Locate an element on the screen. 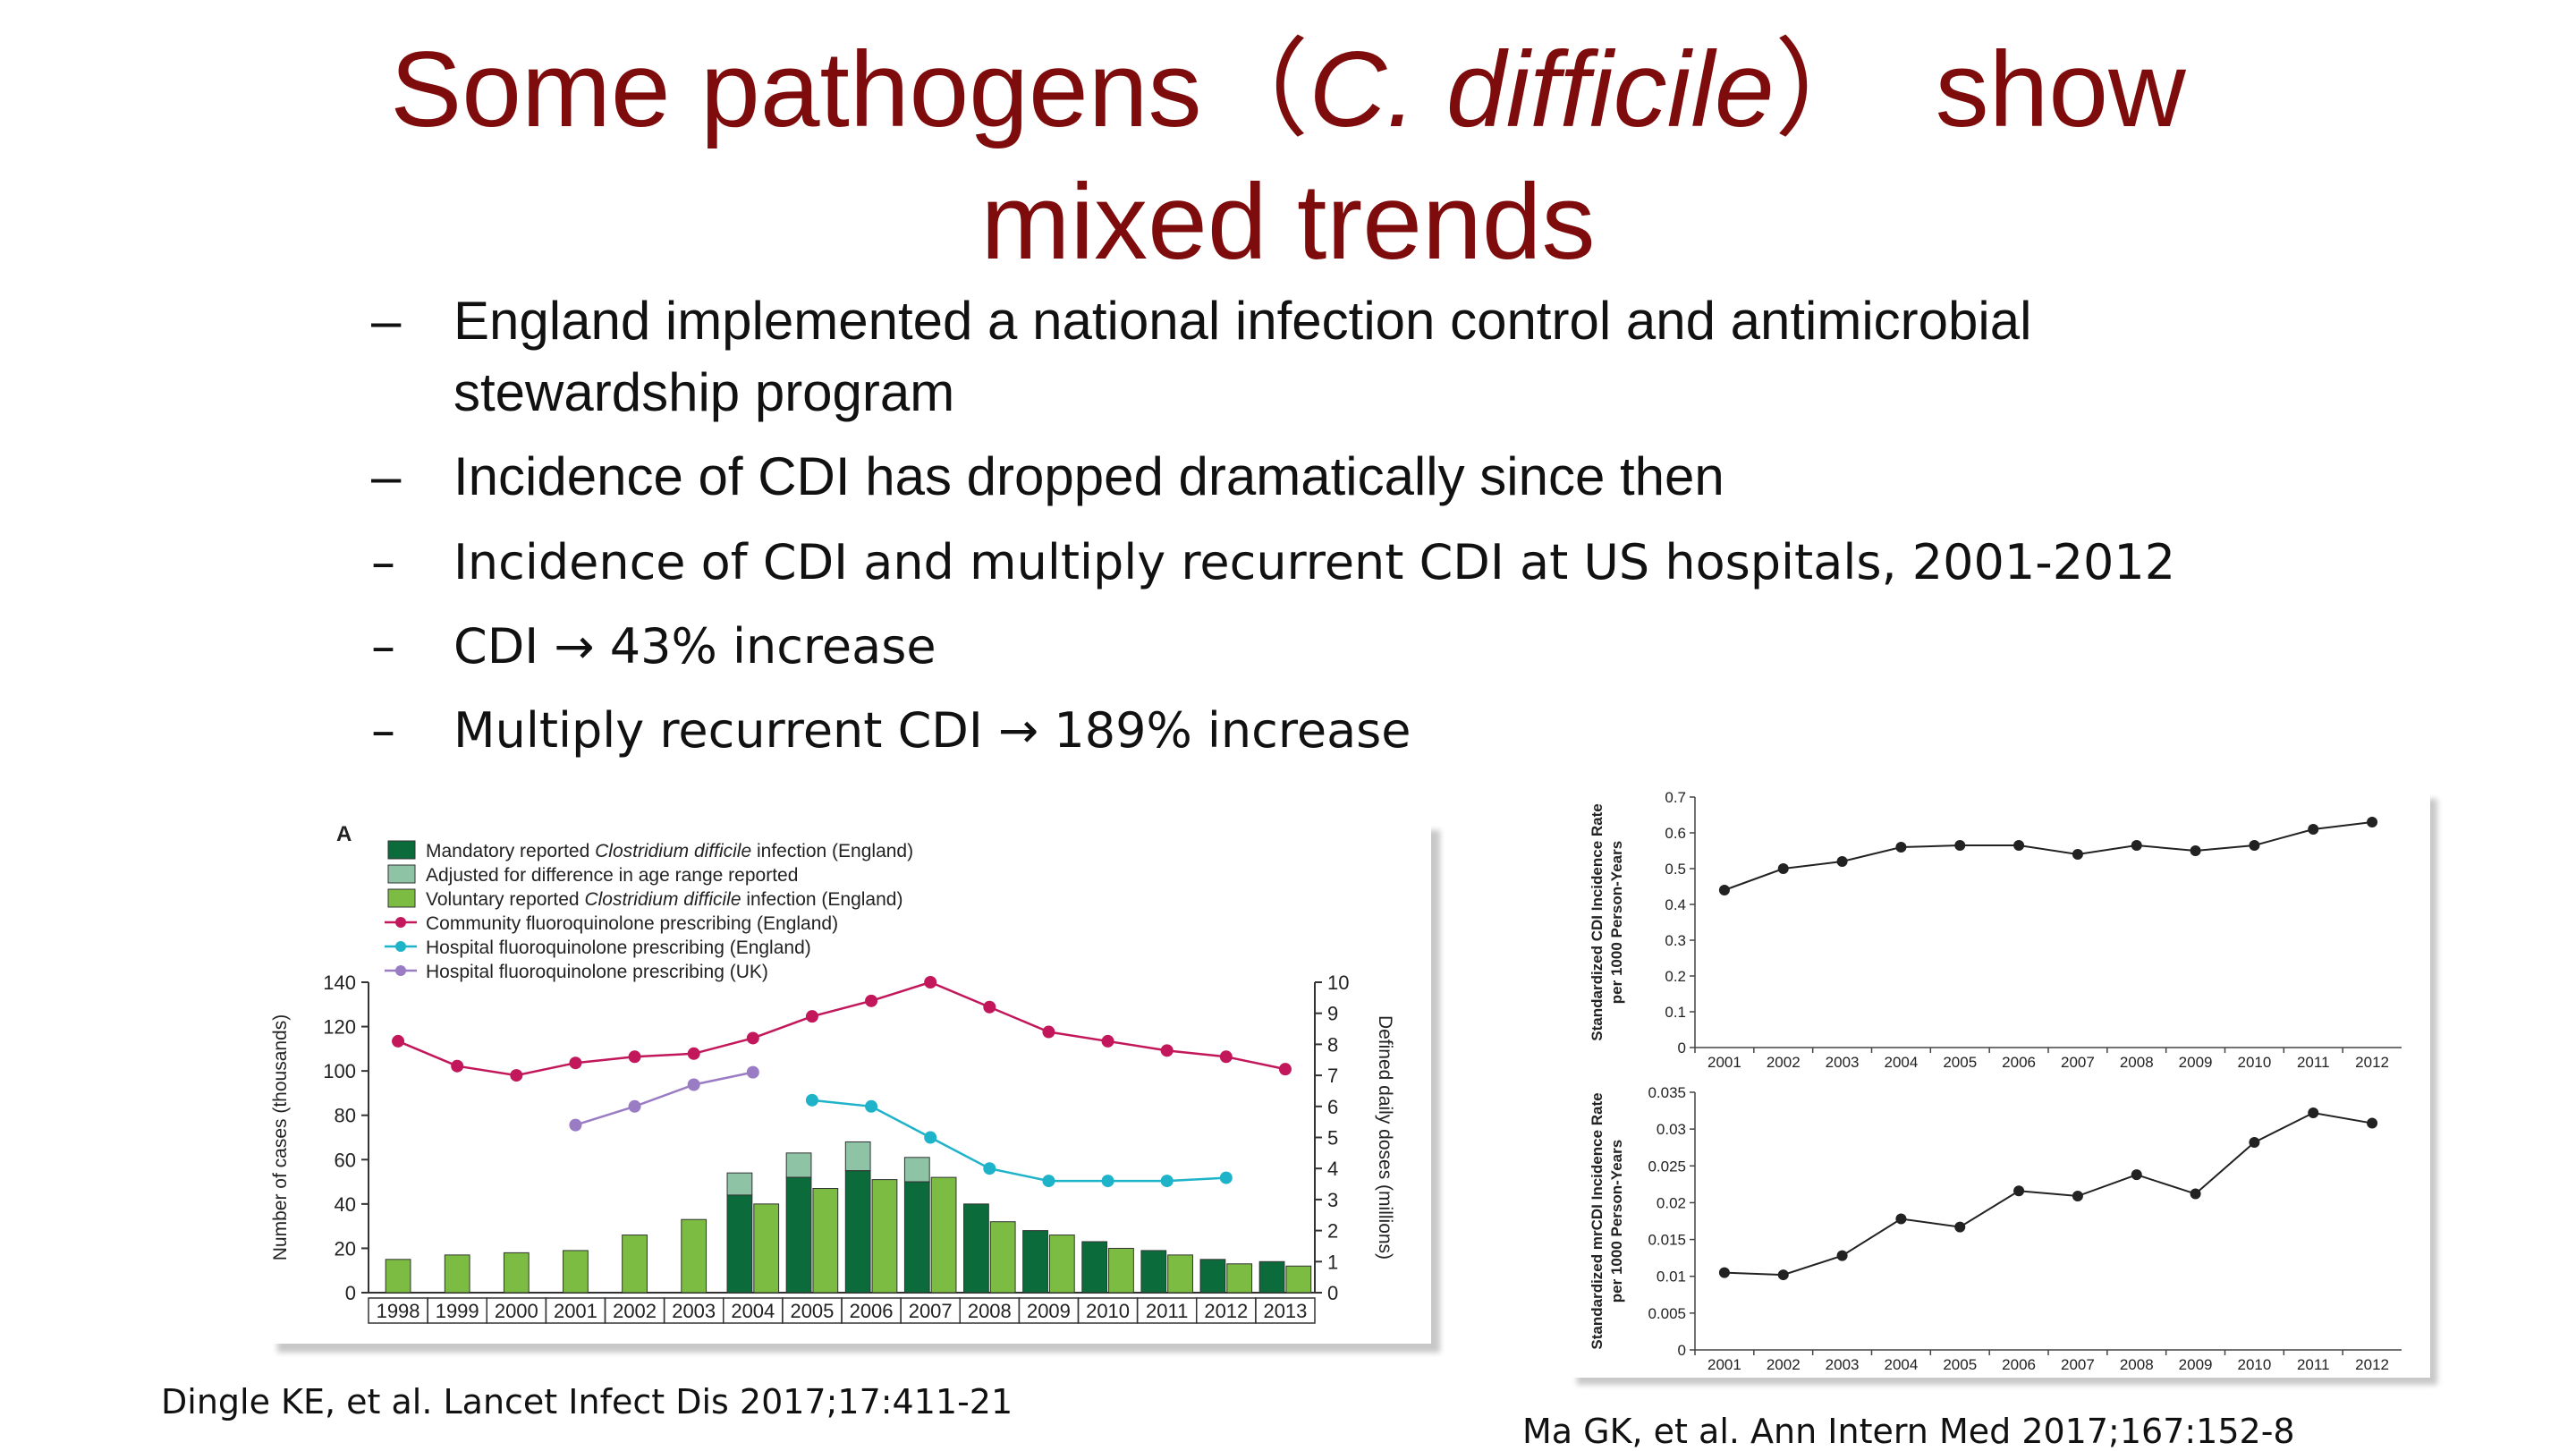  y-tick-label: 40 is located at coordinates (345, 1204).